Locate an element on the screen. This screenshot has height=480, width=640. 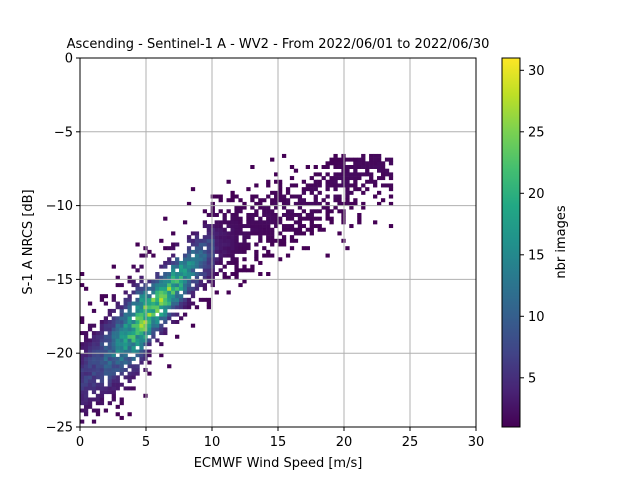
y-axis-label: S-1 A NRCS [dB] is located at coordinates (28, 241).